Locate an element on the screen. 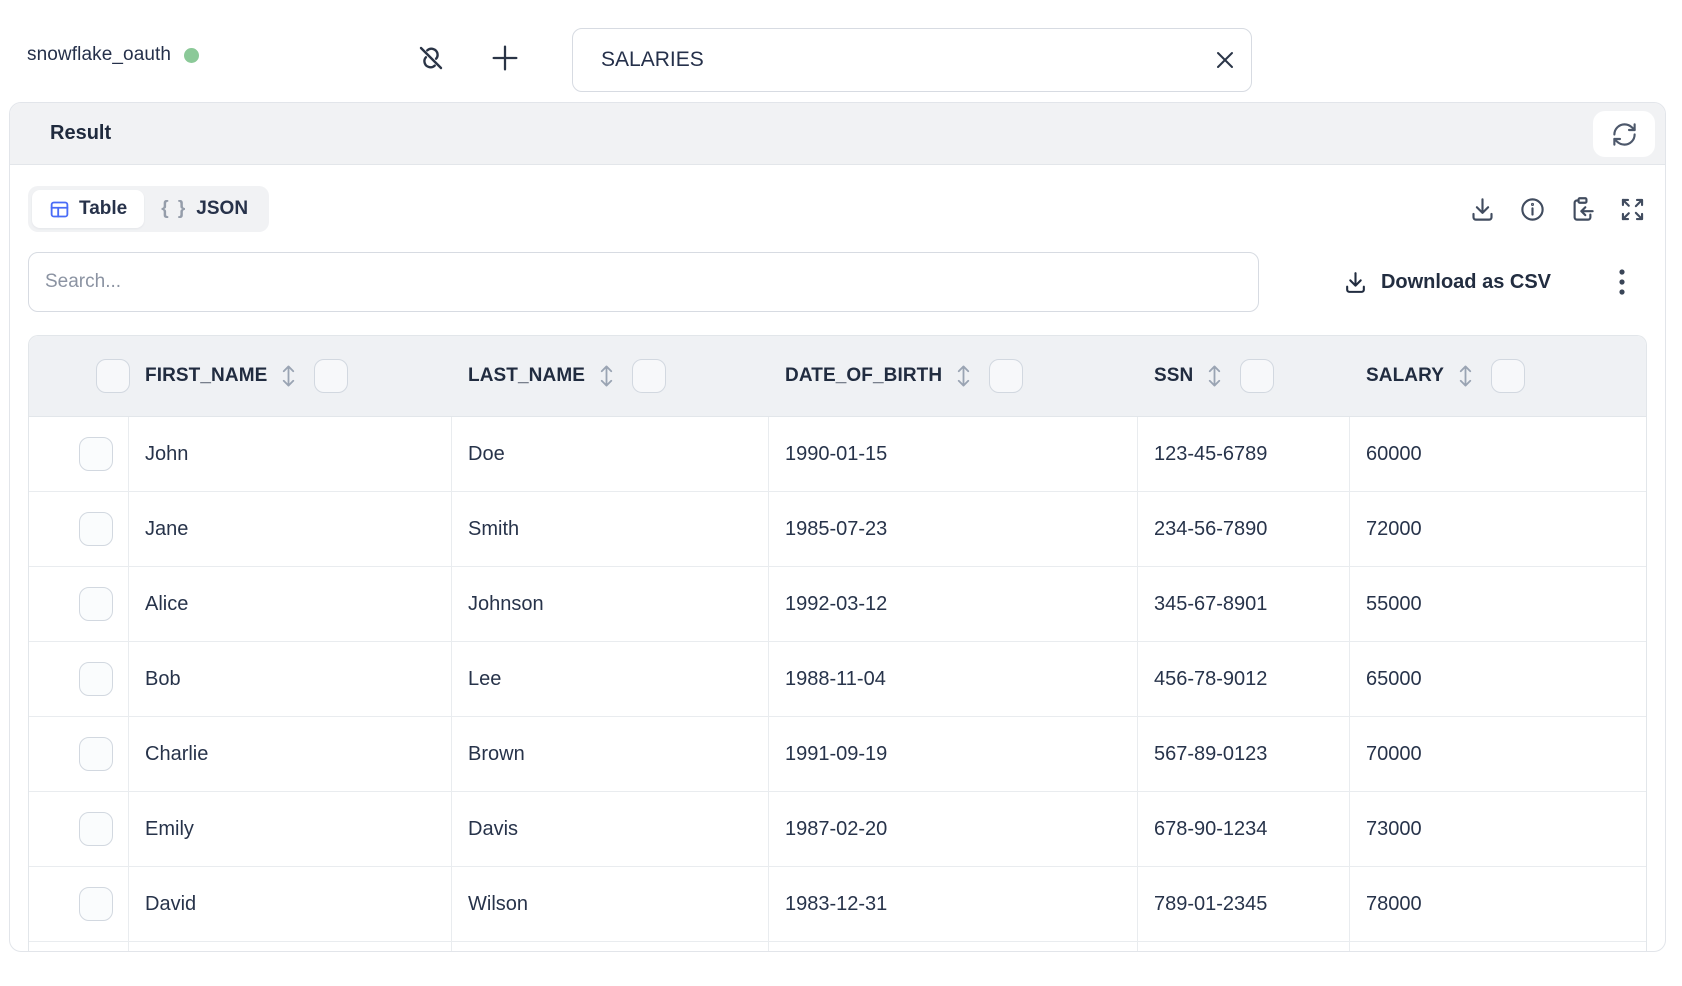  column-header-salary: SALARY is located at coordinates (1498, 376).